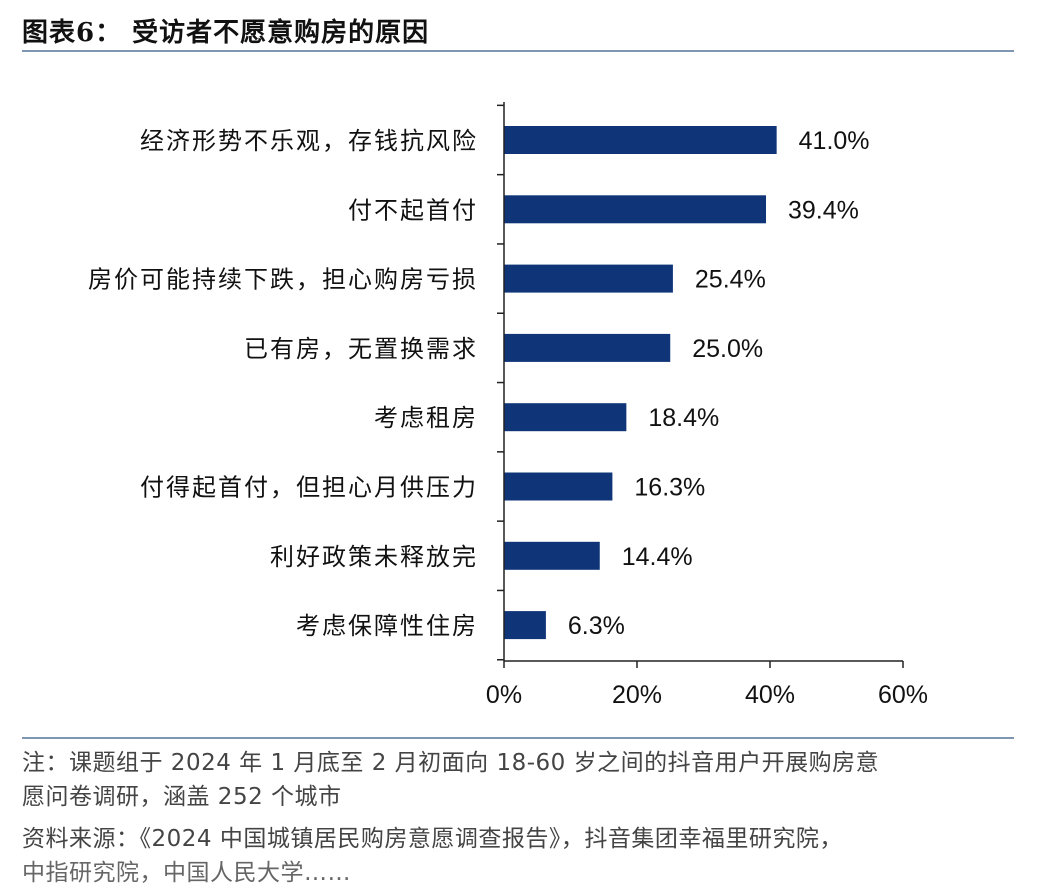 This screenshot has width=1048, height=890. I want to click on note-line-2: 愿问卷调研，涵盖 252 个城市, so click(182, 797).